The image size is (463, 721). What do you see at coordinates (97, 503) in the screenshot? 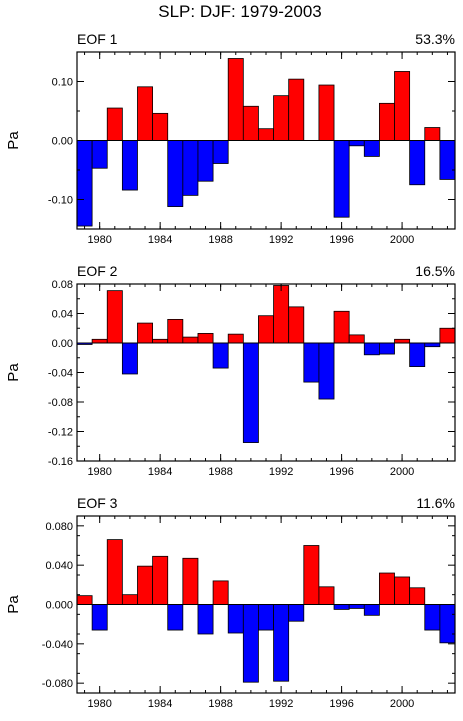
I see `panel-label: EOF 3` at bounding box center [97, 503].